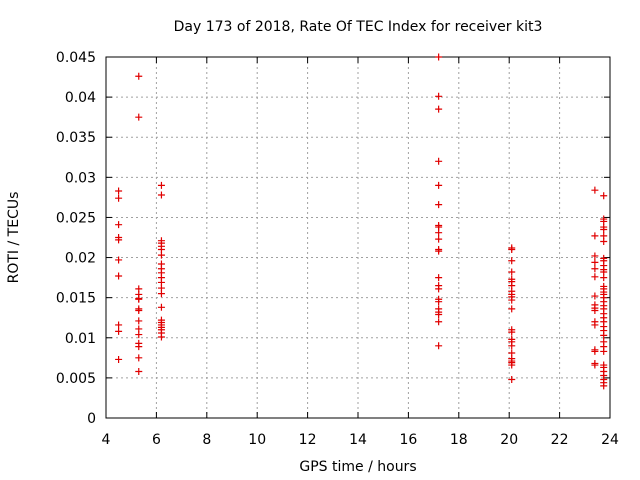  I want to click on y-tick-label: 0.015, so click(76, 299).